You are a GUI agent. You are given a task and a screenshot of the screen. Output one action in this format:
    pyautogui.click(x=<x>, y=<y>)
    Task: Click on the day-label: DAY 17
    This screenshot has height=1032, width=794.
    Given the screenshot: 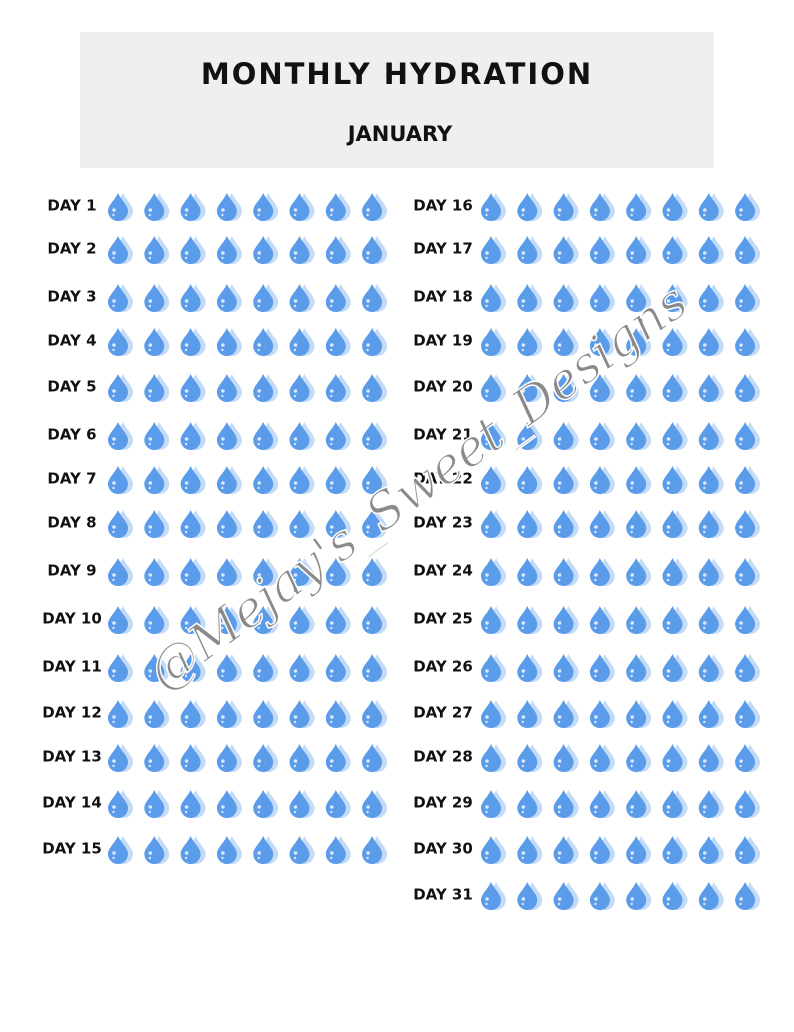 What is the action you would take?
    pyautogui.click(x=443, y=249)
    